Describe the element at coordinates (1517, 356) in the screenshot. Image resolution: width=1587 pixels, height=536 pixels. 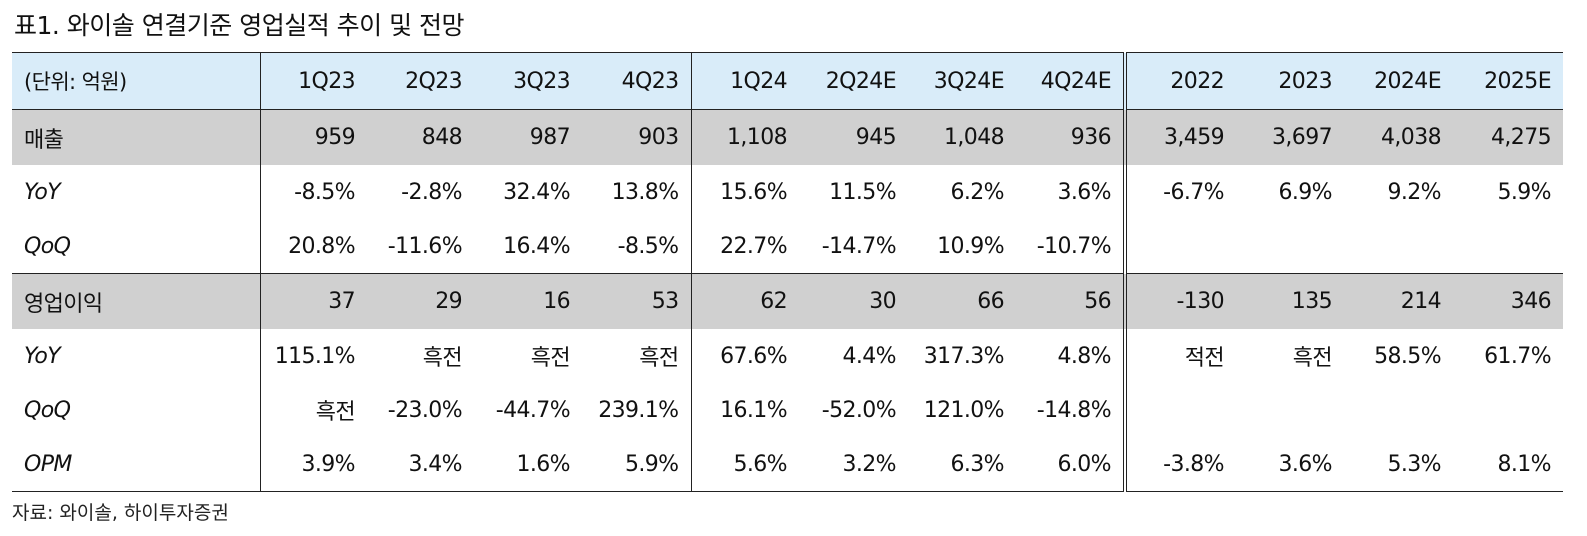
I see `cell: 61.7%` at that location.